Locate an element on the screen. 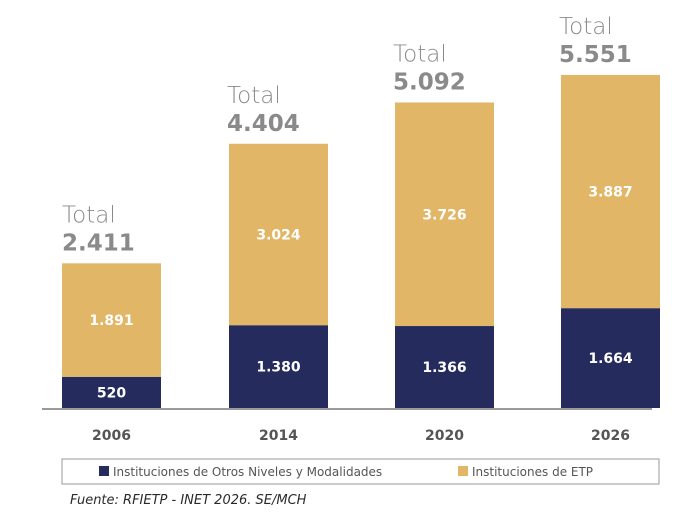 This screenshot has width=674, height=515. bar-segment-otros-niveles-2026 is located at coordinates (610, 358).